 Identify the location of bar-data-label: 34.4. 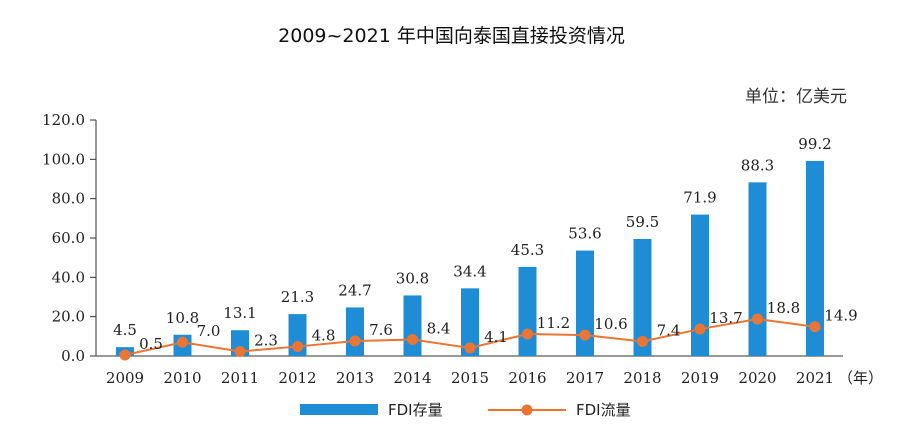
(469, 271).